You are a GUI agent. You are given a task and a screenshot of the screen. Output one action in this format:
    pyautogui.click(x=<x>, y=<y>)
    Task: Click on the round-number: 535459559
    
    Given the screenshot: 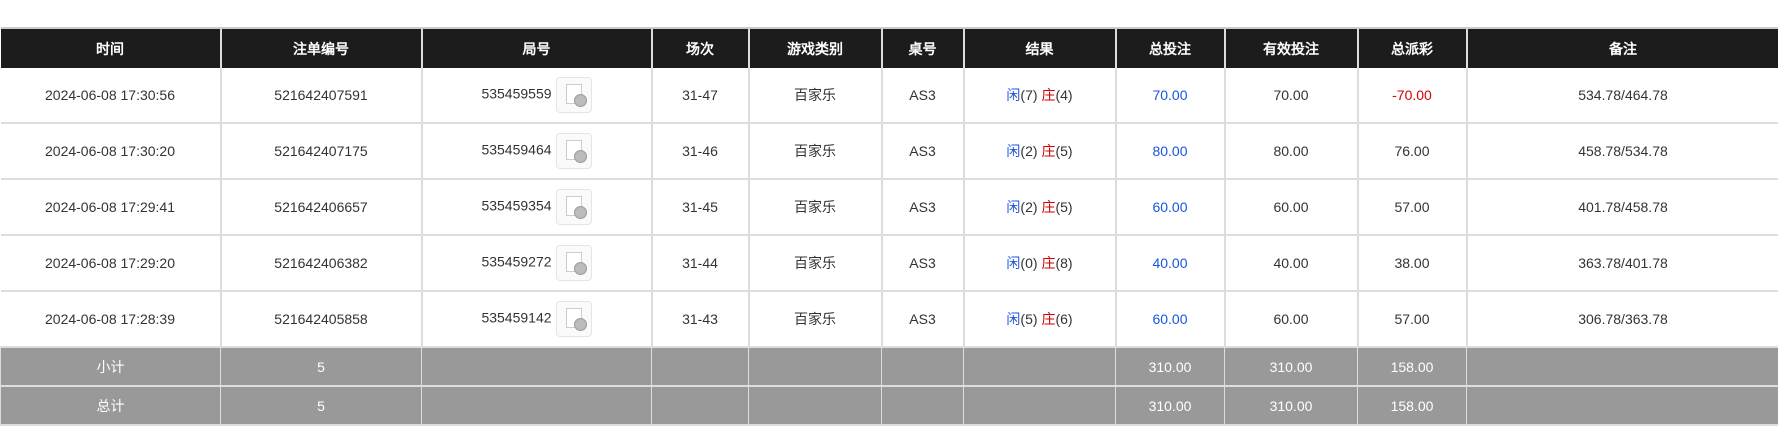 What is the action you would take?
    pyautogui.click(x=516, y=93)
    